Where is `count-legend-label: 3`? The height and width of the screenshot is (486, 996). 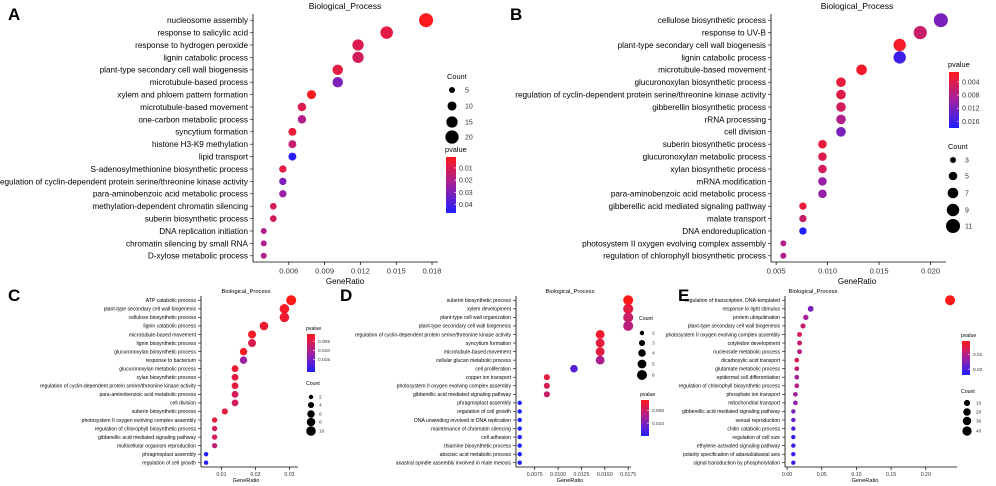
count-legend-label: 3 is located at coordinates (967, 160).